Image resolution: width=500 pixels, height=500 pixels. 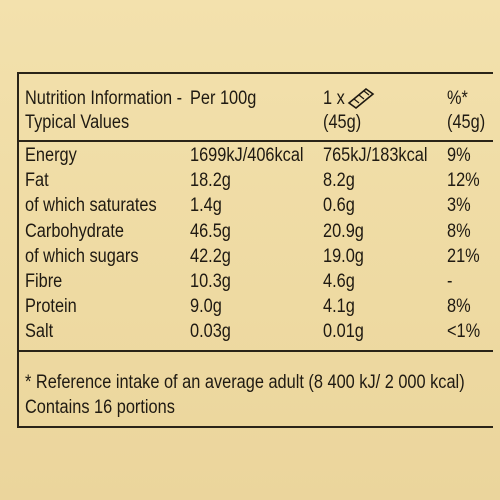 I want to click on nutrient-value: 1699kJ/406kcal, so click(x=247, y=155).